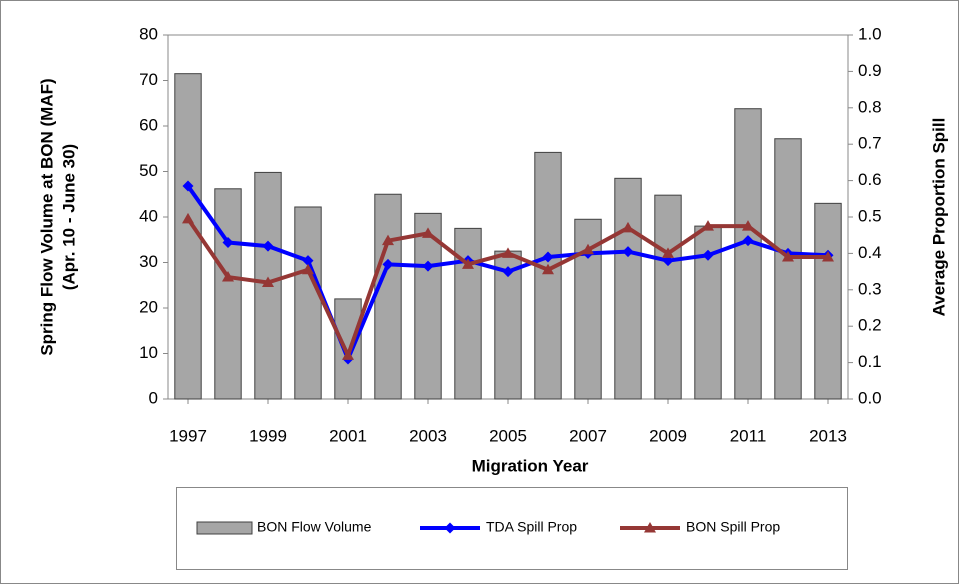  I want to click on legend-swatch, so click(224, 528).